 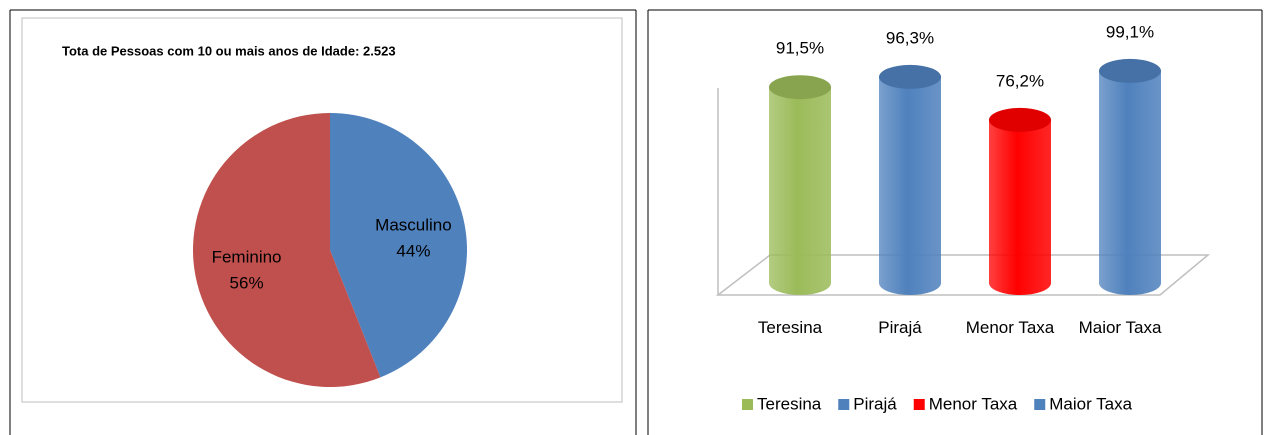 I want to click on slice-value: 44%, so click(x=413, y=251).